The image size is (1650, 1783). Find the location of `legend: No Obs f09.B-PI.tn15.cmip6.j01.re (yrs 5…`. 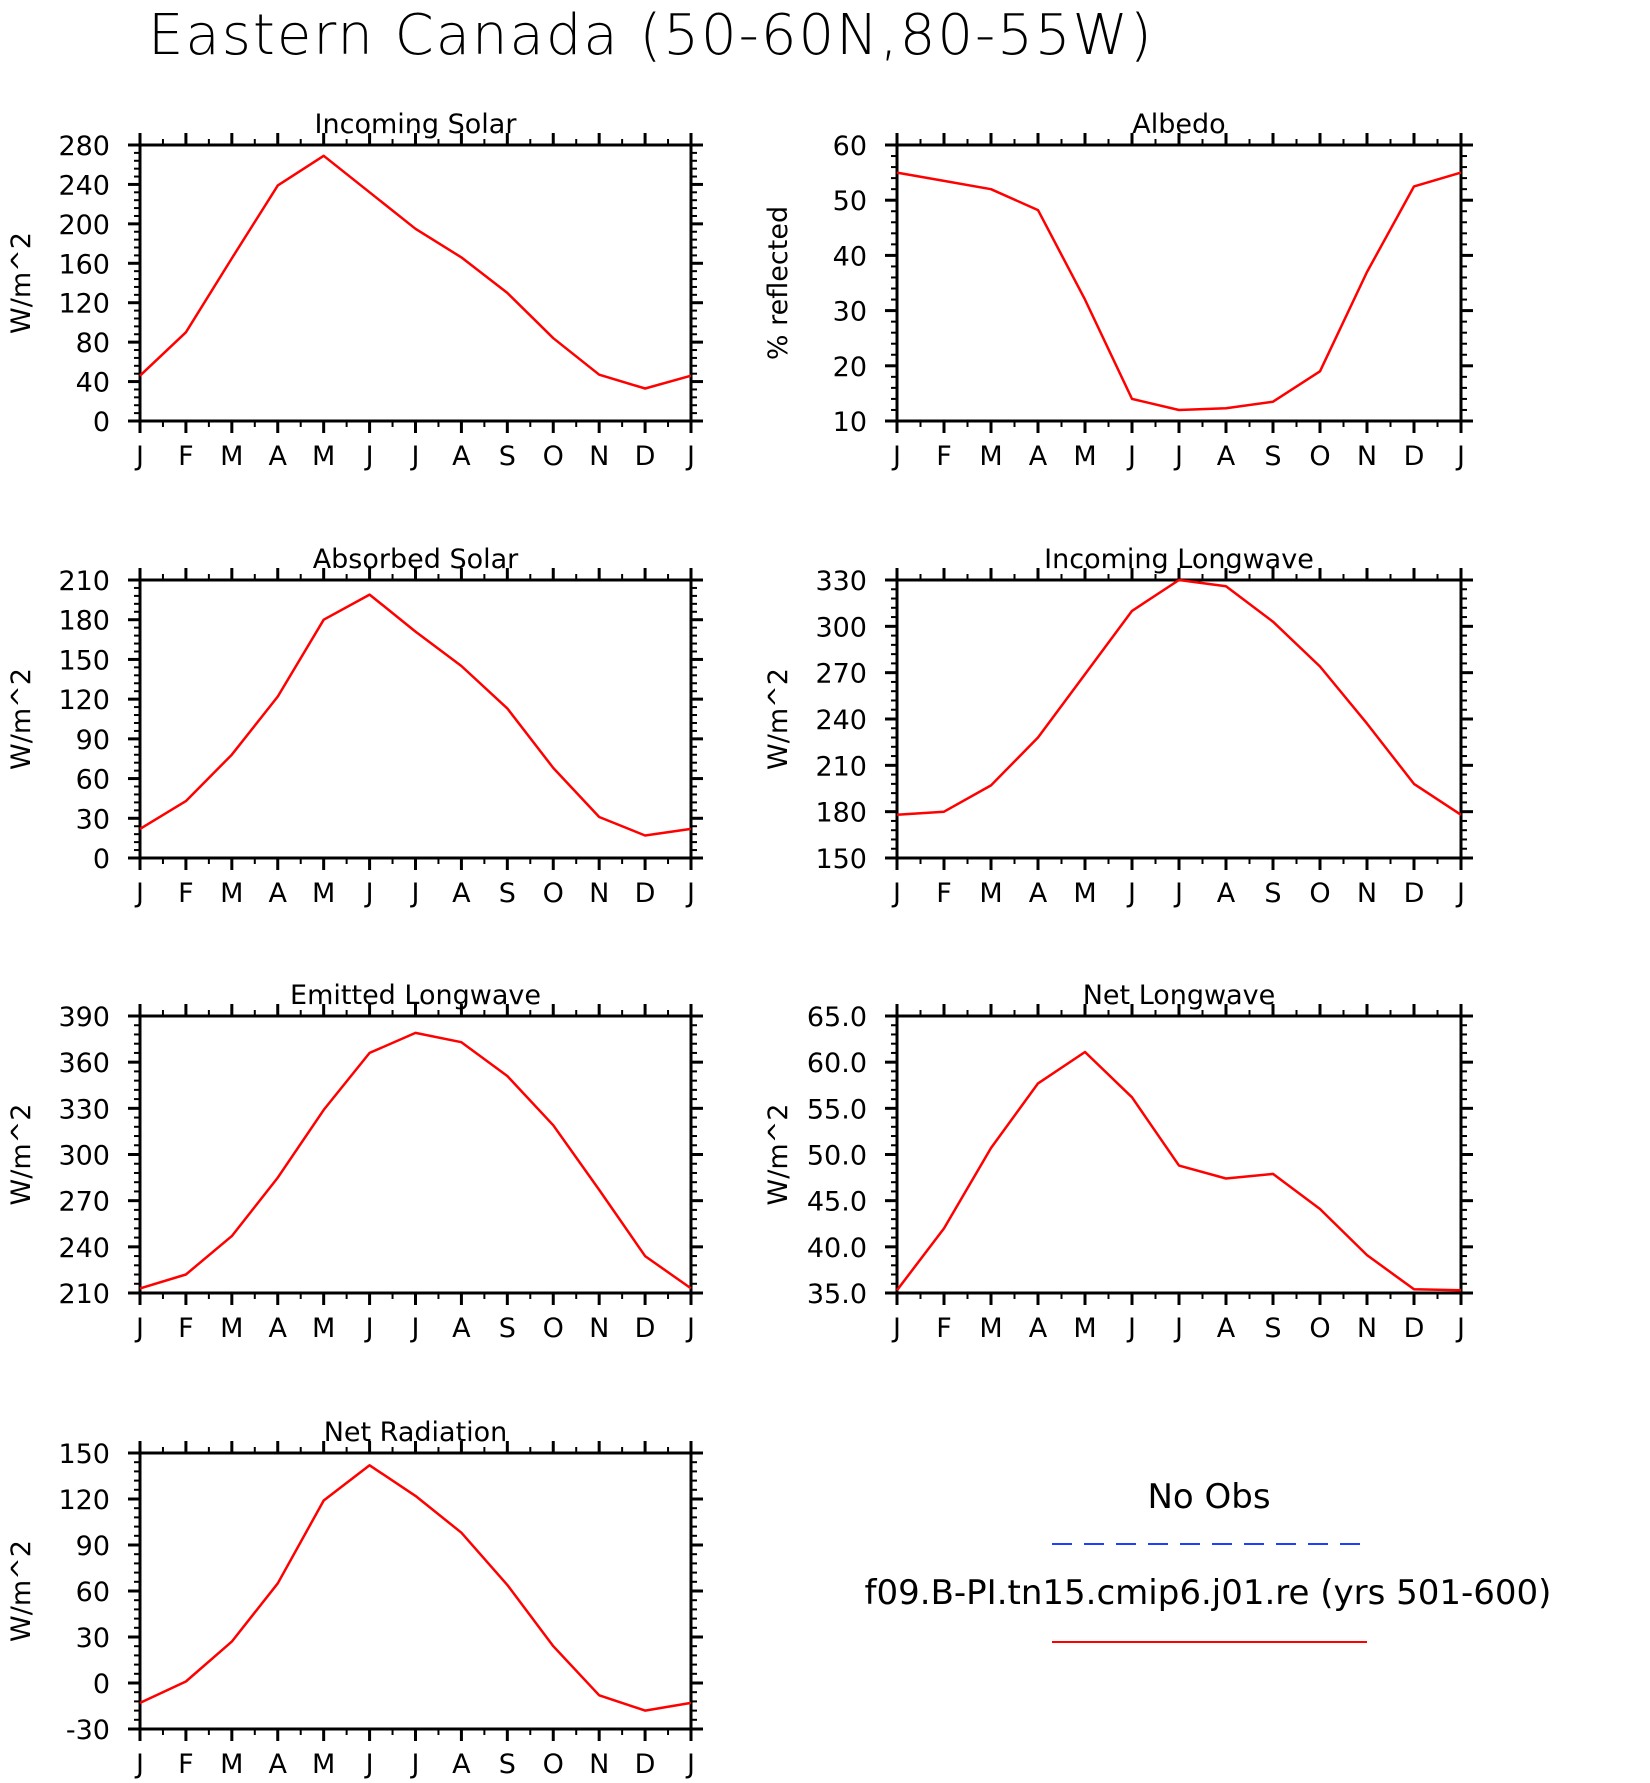

legend: No Obs f09.B-PI.tn15.cmip6.j01.re (yrs 5… is located at coordinates (1208, 1560).